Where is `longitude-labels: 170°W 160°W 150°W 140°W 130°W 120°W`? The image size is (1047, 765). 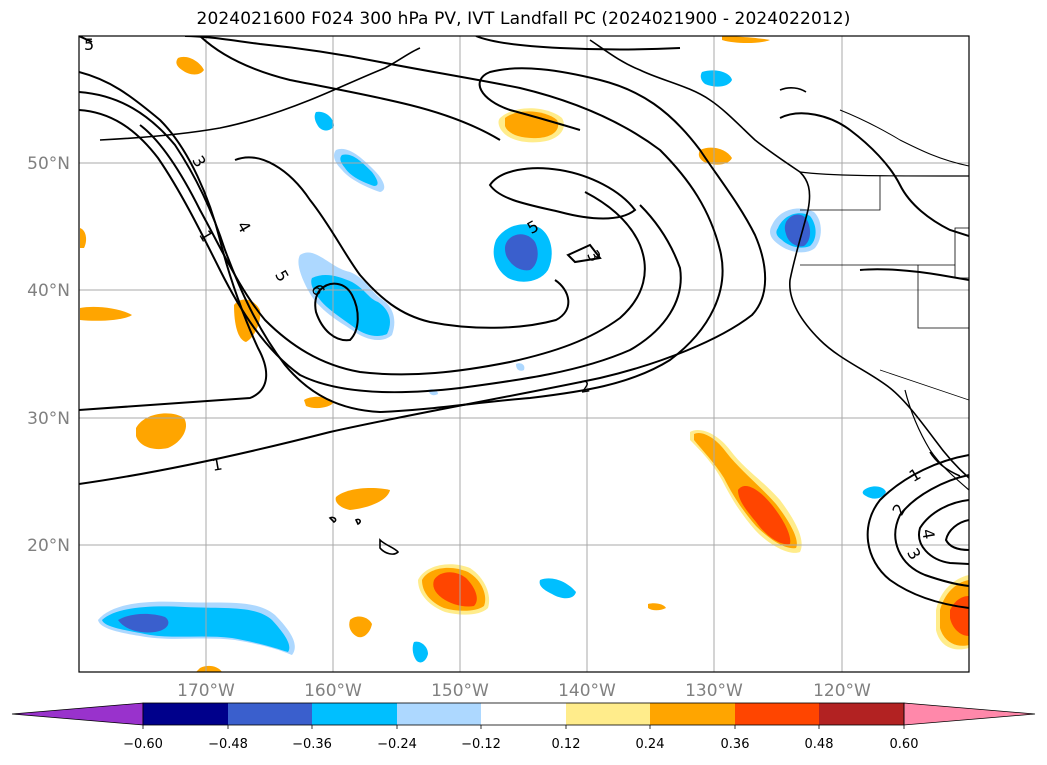
longitude-labels: 170°W 160°W 150°W 140°W 130°W 120°W is located at coordinates (524, 691).